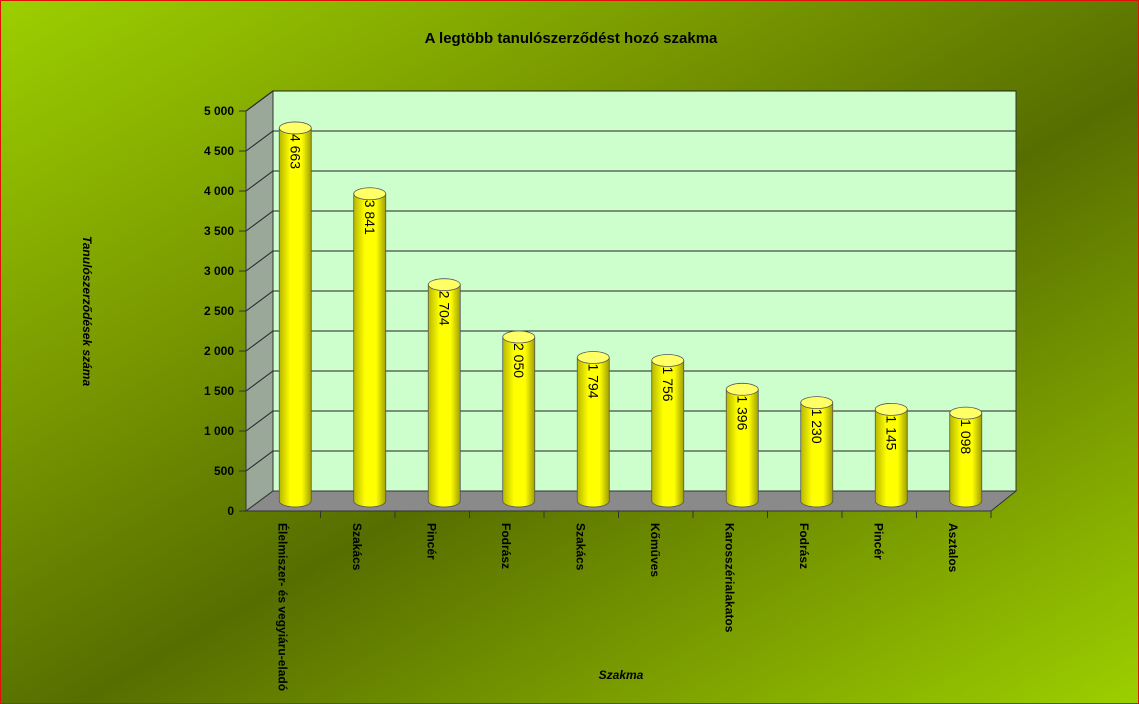  Describe the element at coordinates (219, 271) in the screenshot. I see `y-tick-label: 3 000` at that location.